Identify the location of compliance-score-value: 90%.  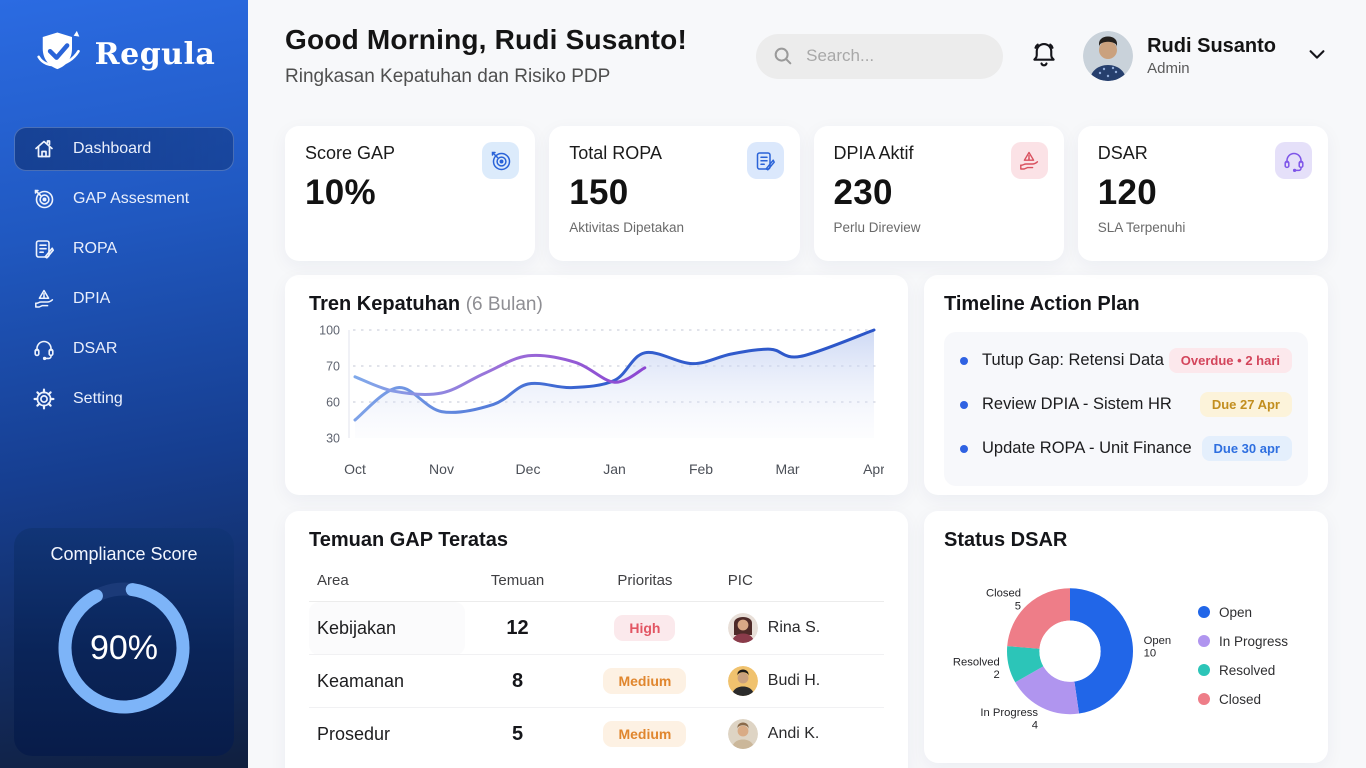
(124, 647).